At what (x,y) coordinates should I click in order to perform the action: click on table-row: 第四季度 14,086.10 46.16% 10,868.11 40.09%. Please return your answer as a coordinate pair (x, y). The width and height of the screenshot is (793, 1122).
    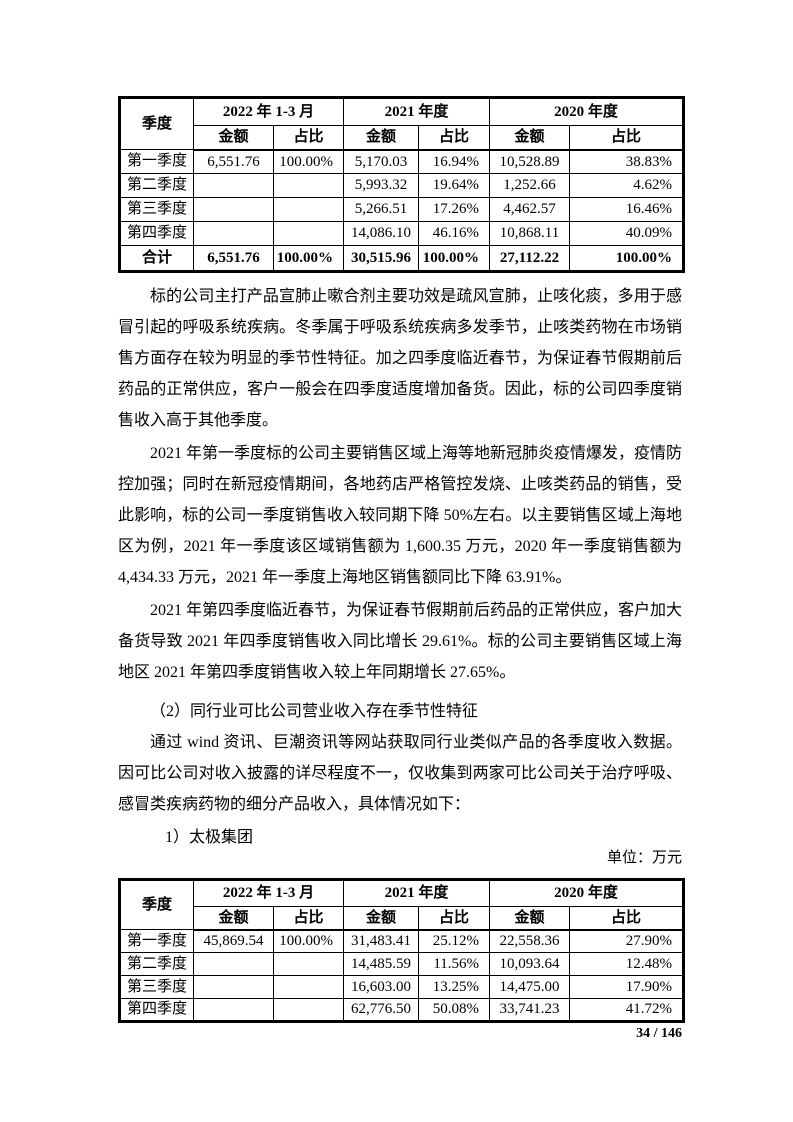
    Looking at the image, I should click on (402, 233).